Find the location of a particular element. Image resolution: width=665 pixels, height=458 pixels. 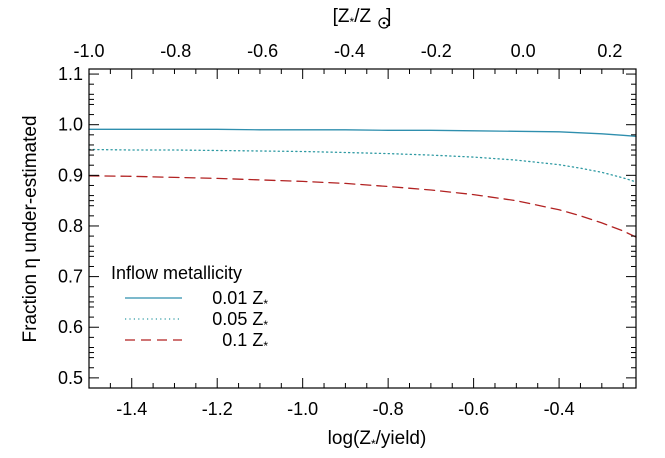

y-tick-label: 0.7 is located at coordinates (70, 277).